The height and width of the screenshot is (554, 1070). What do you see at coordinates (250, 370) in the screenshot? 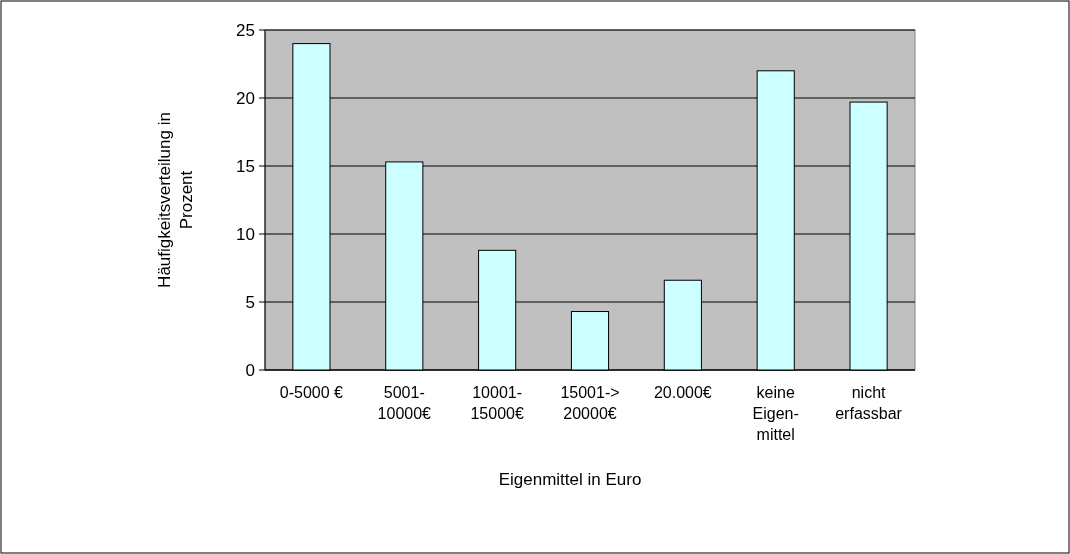
I see `y-tick-label: 0` at bounding box center [250, 370].